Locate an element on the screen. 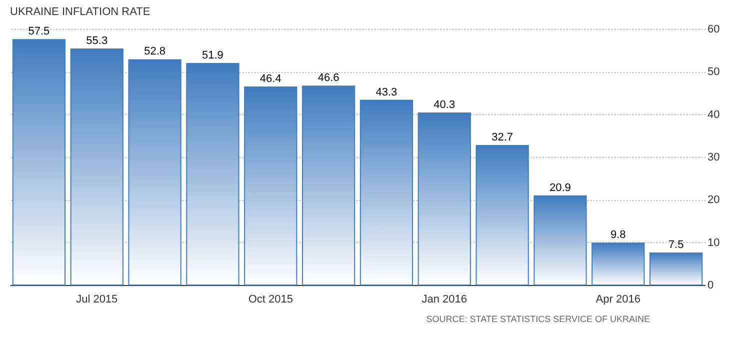 This screenshot has height=340, width=730. data-label: 52.8 is located at coordinates (155, 52).